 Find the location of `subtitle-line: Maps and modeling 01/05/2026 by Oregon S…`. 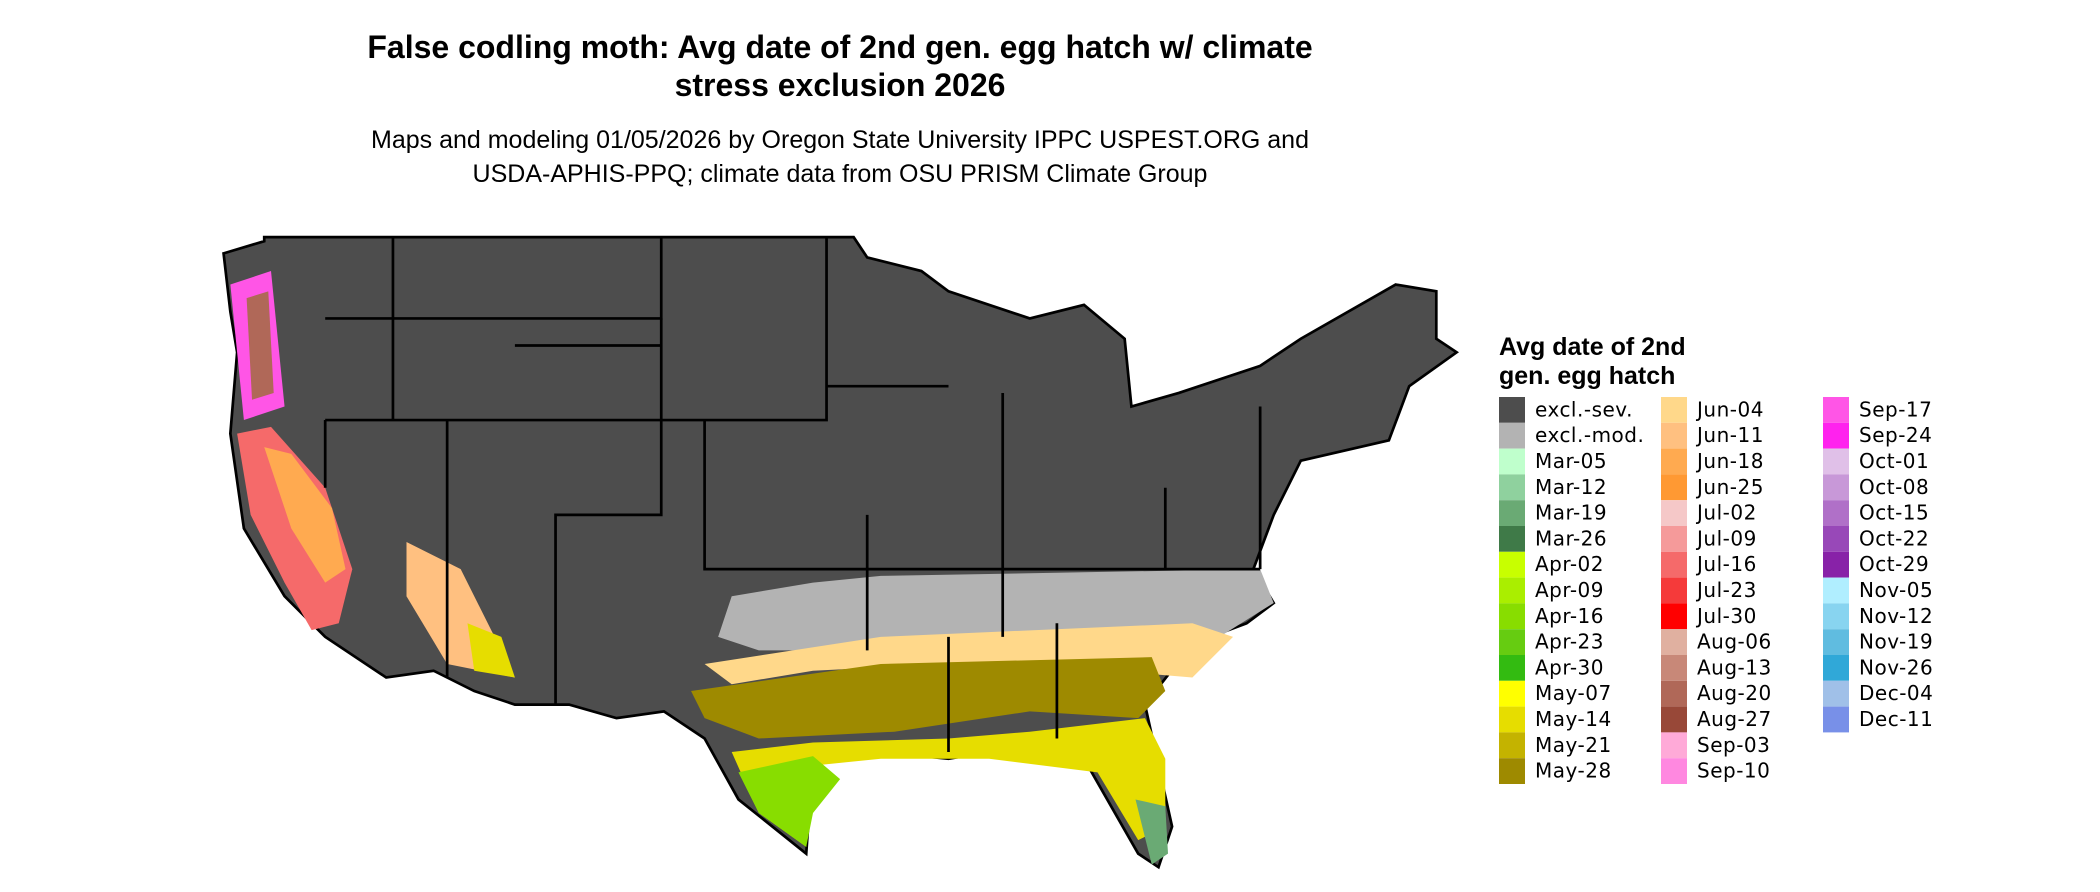

subtitle-line: Maps and modeling 01/05/2026 by Oregon S… is located at coordinates (840, 140).